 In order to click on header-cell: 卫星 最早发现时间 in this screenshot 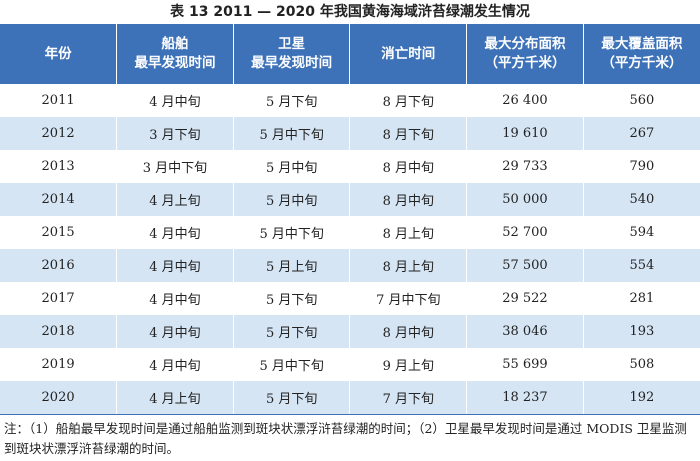, I will do `click(291, 54)`.